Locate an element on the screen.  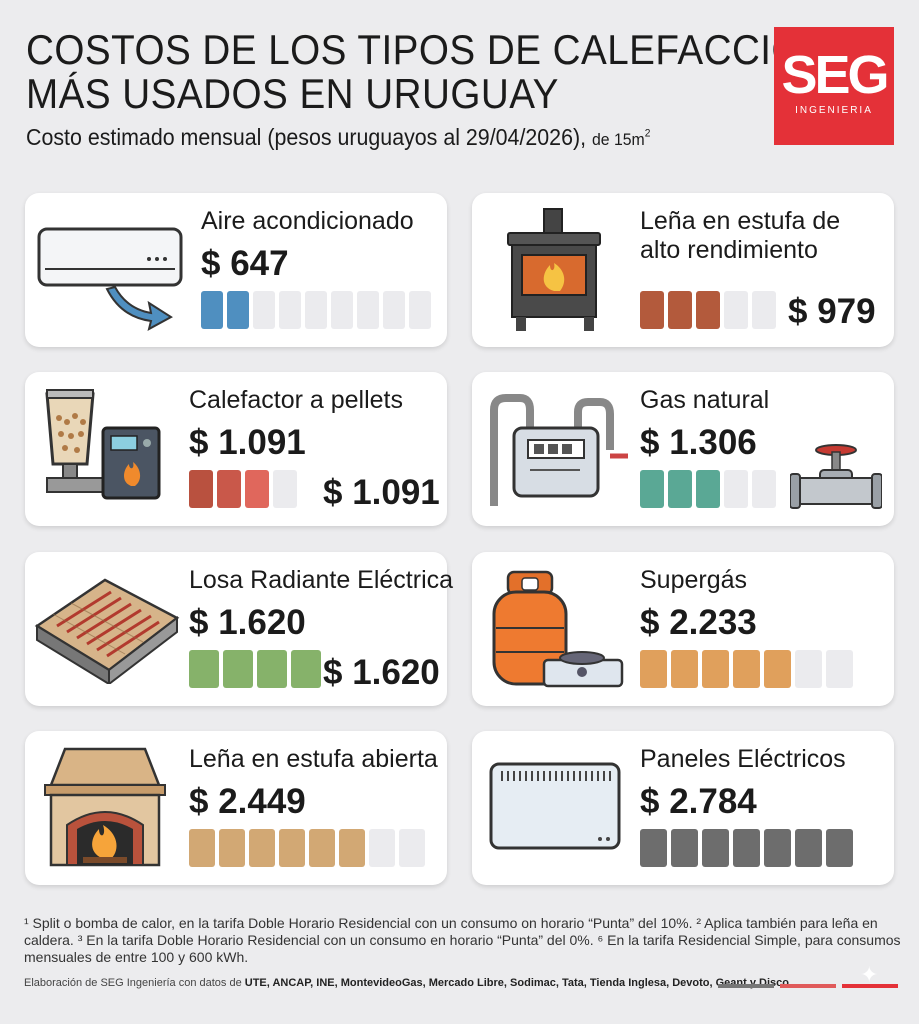
card-price: $ 2.784 is located at coordinates (698, 801).